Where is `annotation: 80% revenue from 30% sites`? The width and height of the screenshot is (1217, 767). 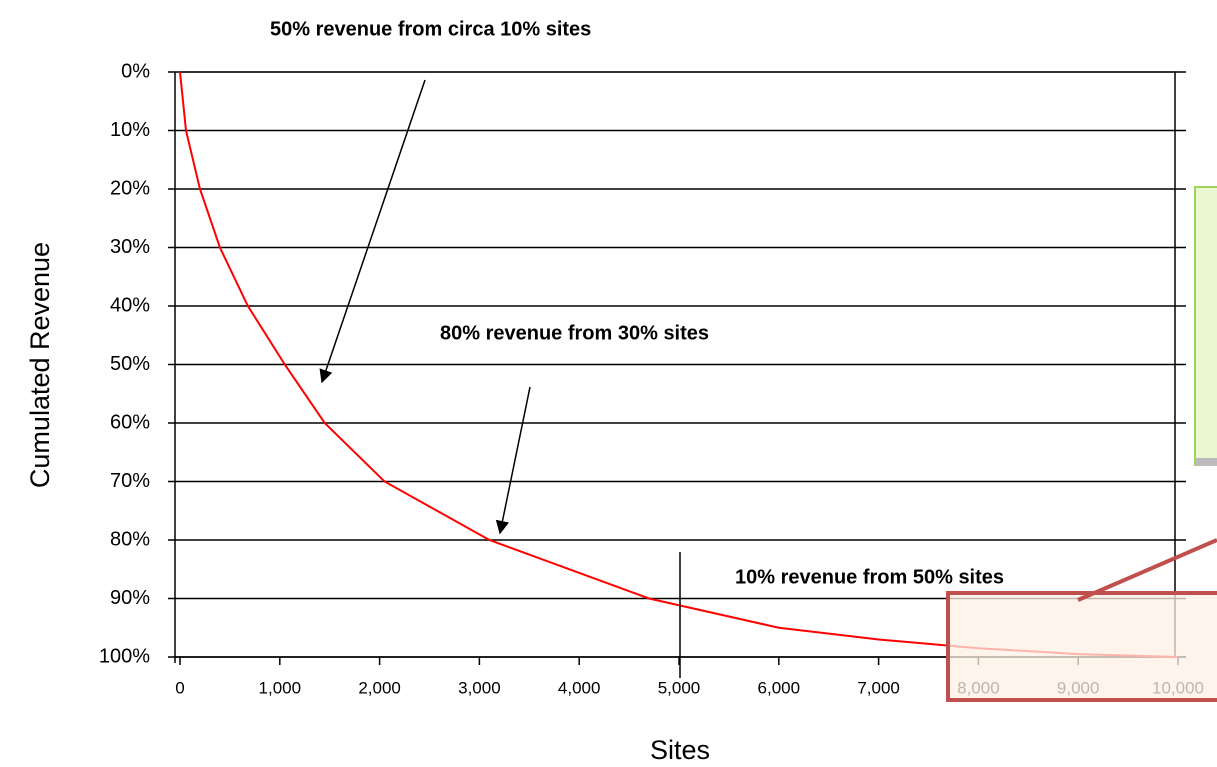
annotation: 80% revenue from 30% sites is located at coordinates (574, 333).